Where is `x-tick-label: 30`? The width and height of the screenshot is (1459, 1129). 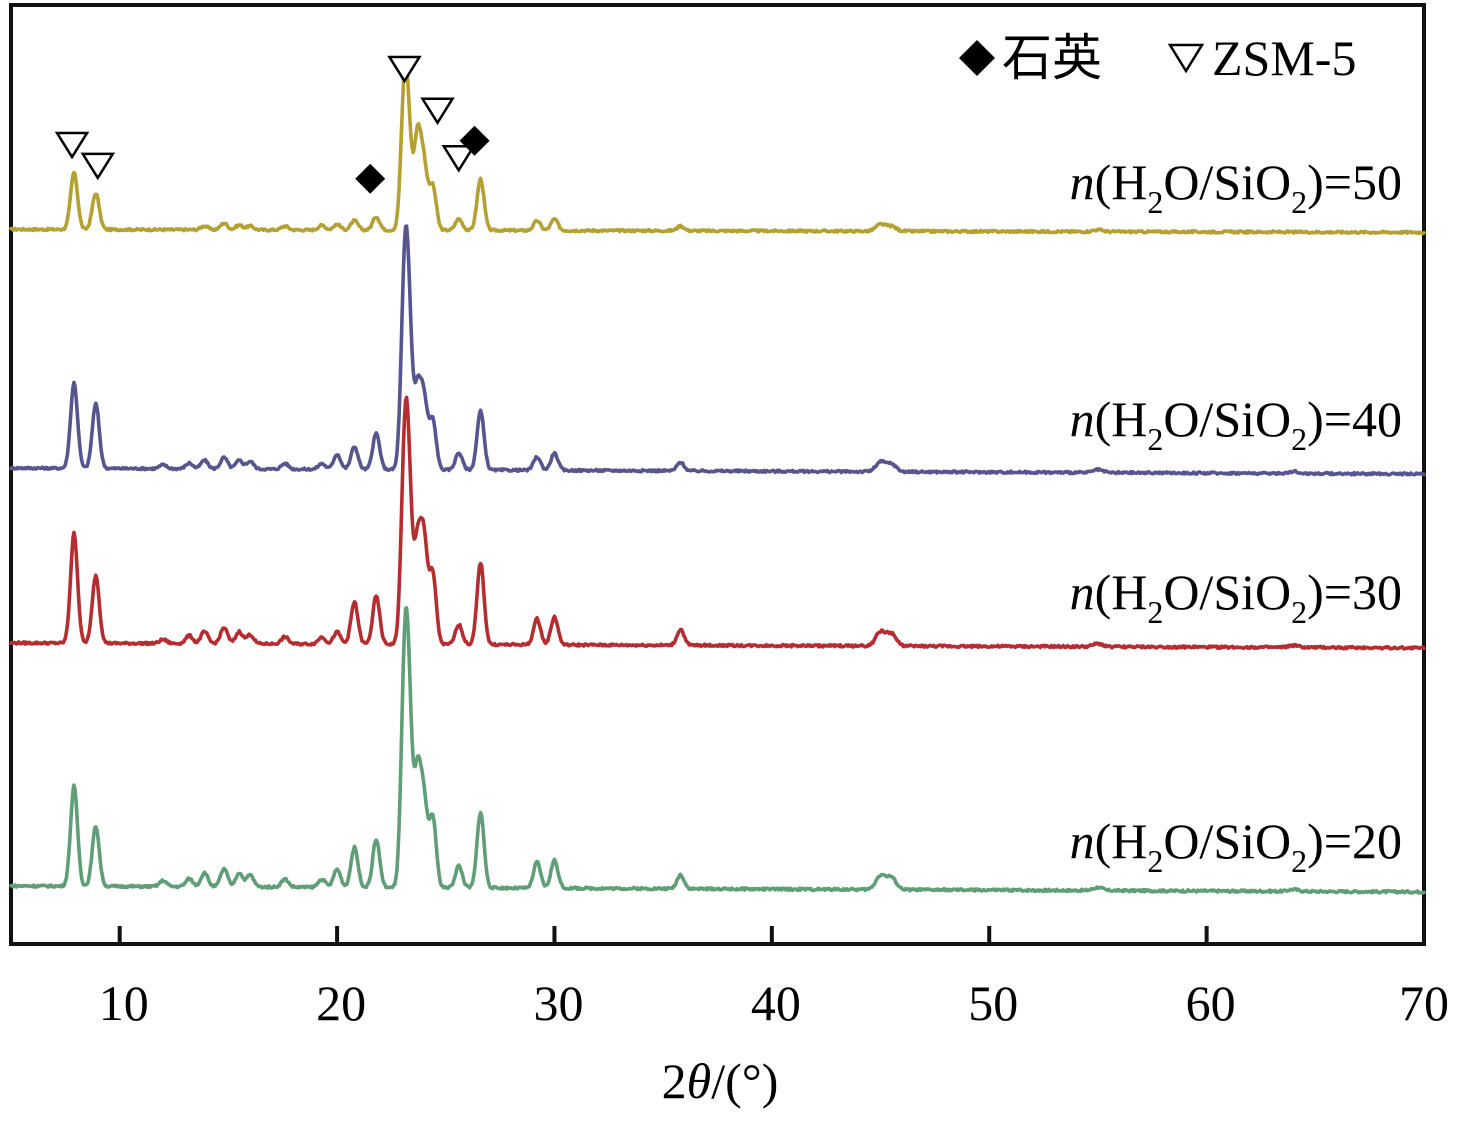 x-tick-label: 30 is located at coordinates (558, 1003).